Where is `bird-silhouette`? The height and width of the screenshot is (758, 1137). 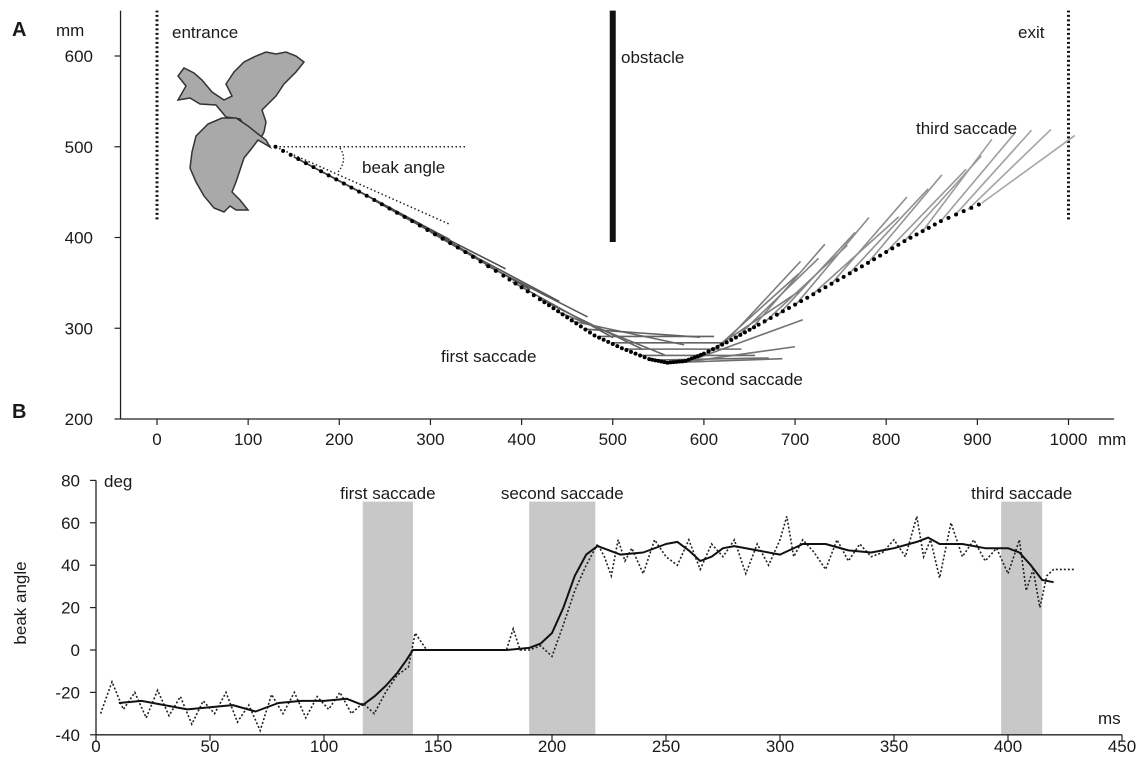
bird-silhouette is located at coordinates (241, 132).